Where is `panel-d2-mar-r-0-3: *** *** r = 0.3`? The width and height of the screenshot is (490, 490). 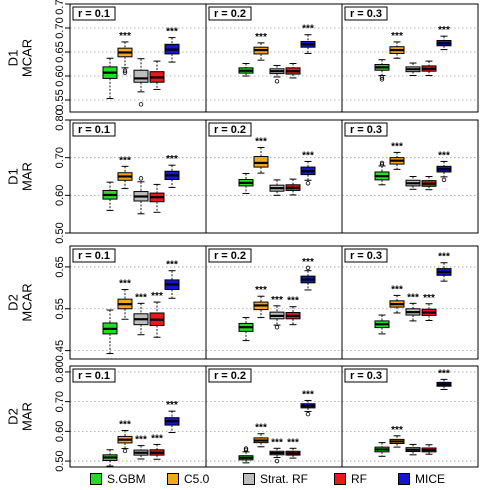 panel-d2-mar-r-0-3: *** *** r = 0.3 is located at coordinates (410, 416).